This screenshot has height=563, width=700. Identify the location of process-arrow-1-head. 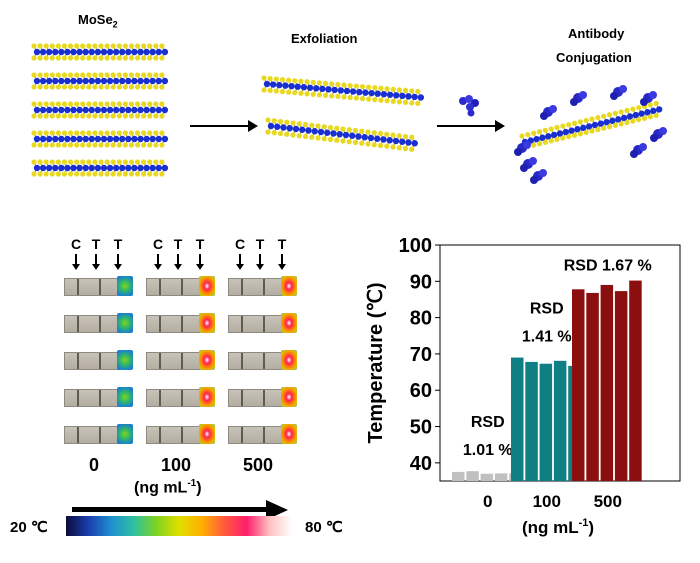
(253, 126).